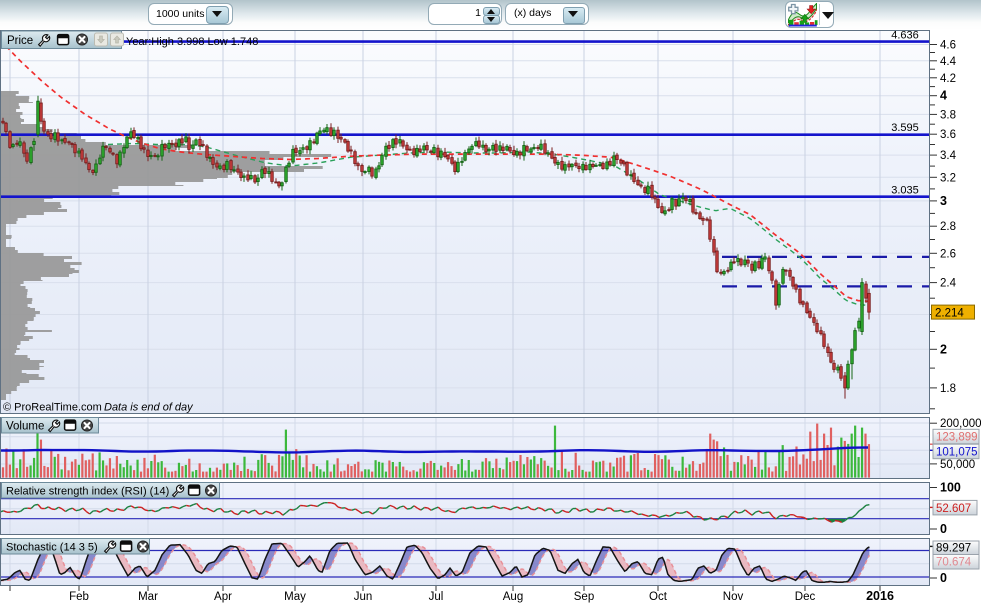 Image resolution: width=981 pixels, height=606 pixels. What do you see at coordinates (943, 349) in the screenshot?
I see `svg-text: 2` at bounding box center [943, 349].